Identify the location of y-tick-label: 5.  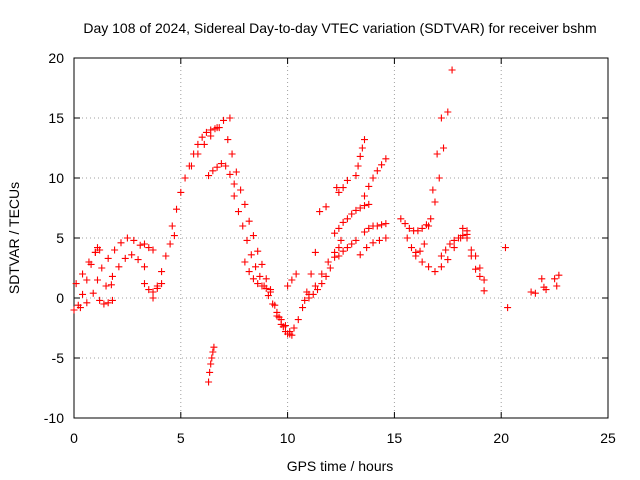
(60, 238).